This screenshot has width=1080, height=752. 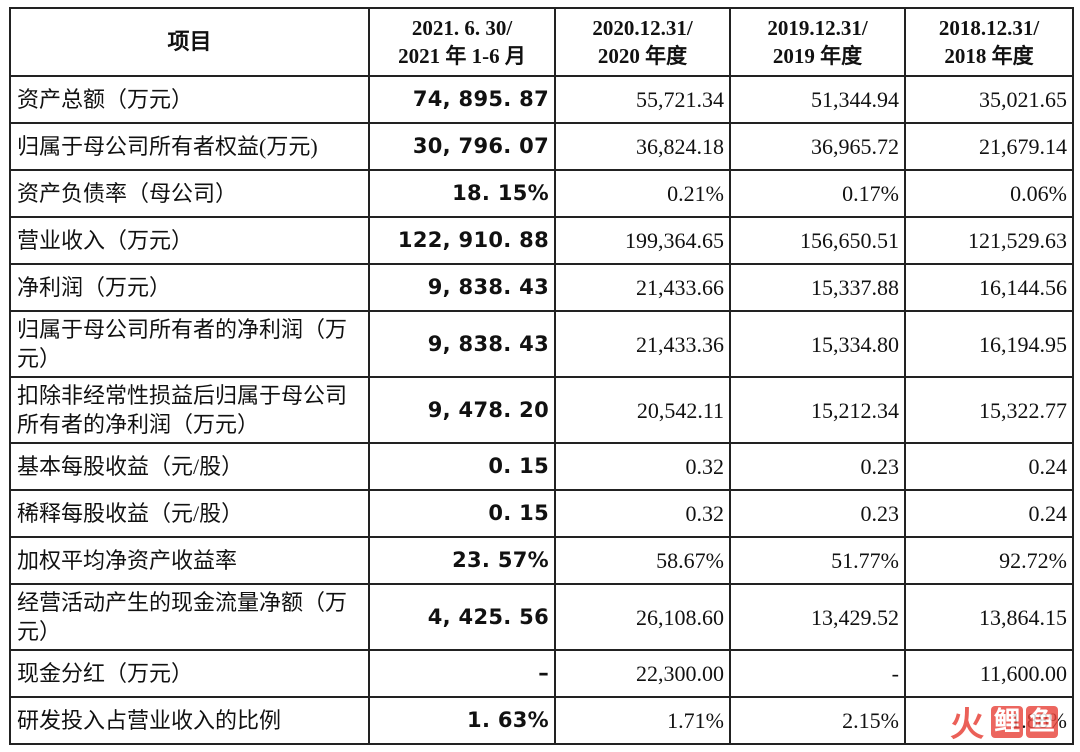 I want to click on header-line: 2020.12.31/, so click(x=642, y=28).